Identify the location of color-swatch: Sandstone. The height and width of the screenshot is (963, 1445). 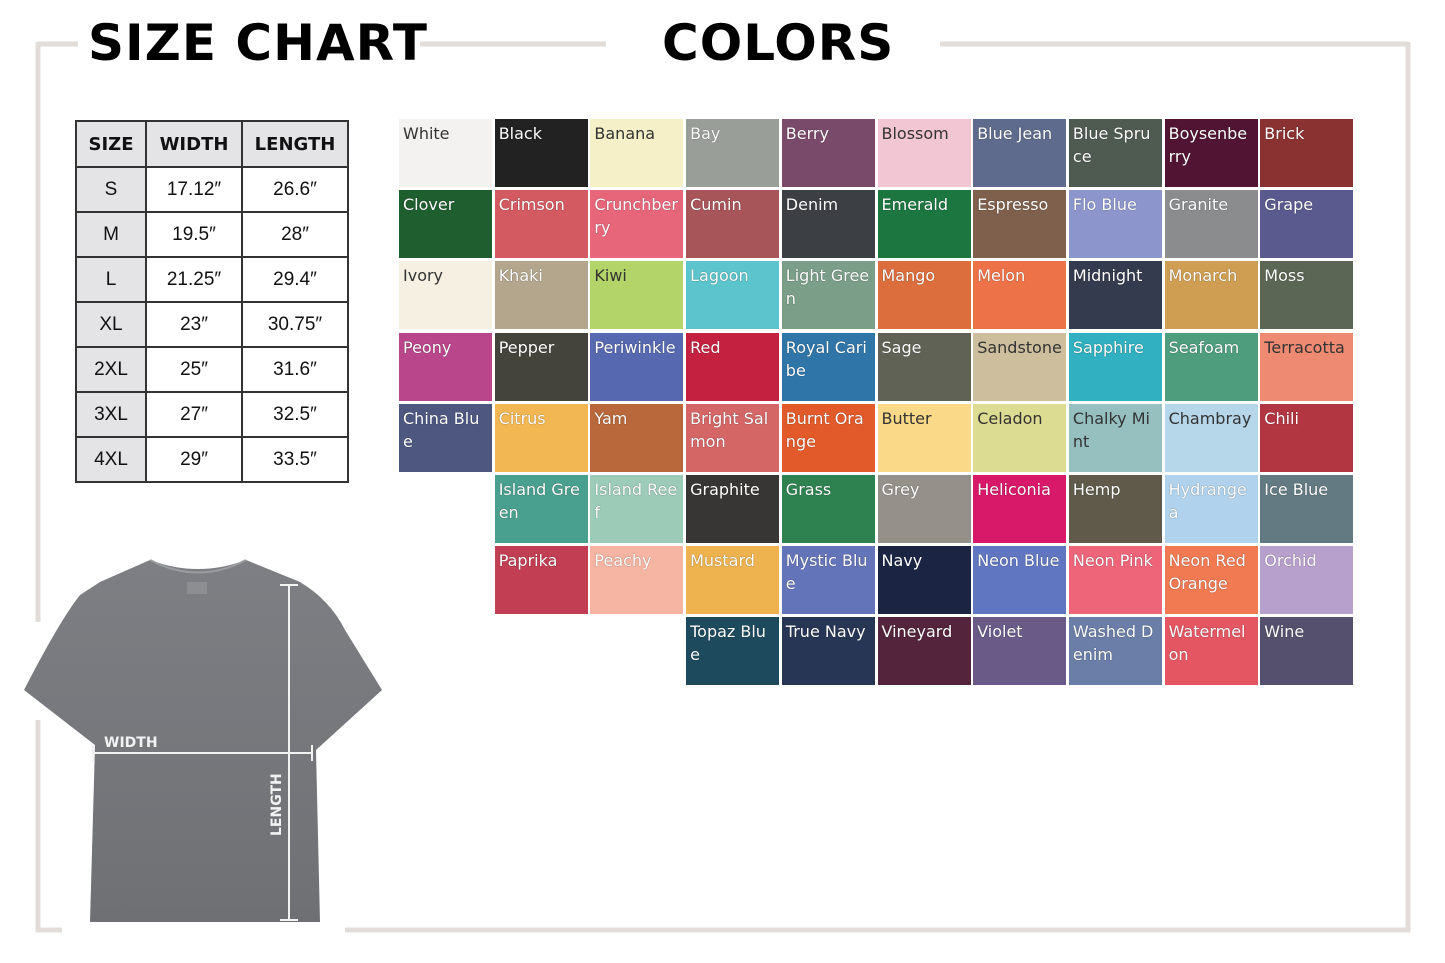
(1020, 366).